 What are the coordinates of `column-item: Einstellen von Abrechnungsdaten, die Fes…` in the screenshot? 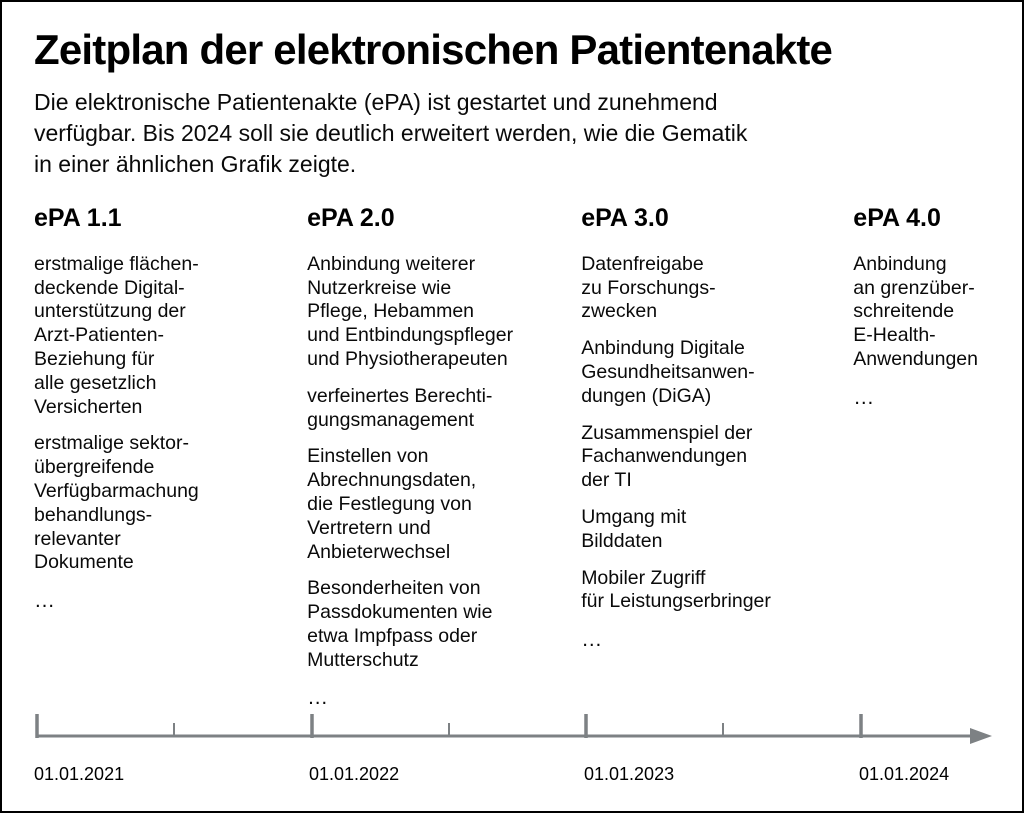 It's located at (392, 504).